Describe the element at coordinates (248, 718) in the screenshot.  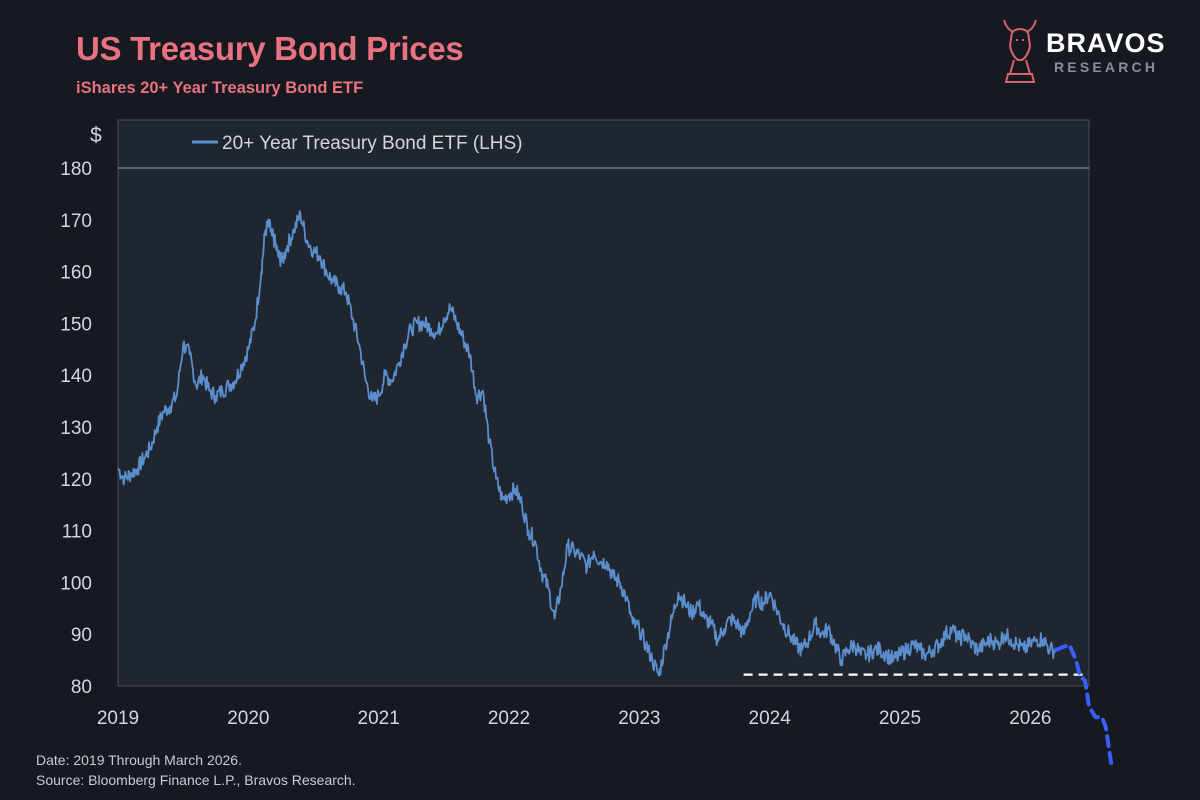
I see `x-tick-label: 2020` at that location.